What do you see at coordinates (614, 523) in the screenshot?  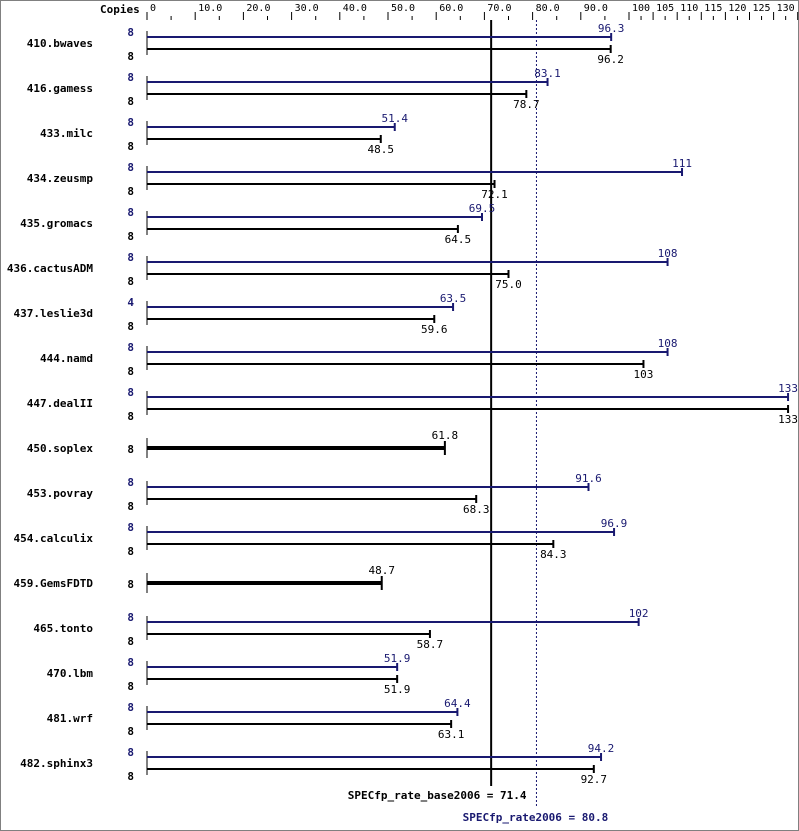 I see `peak-value-label: 96.9` at bounding box center [614, 523].